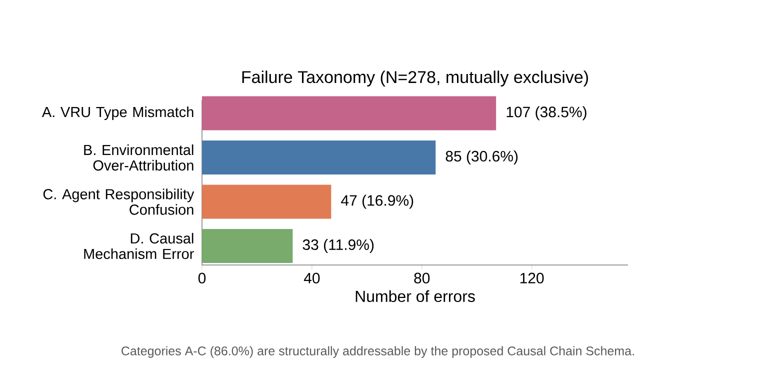  Describe the element at coordinates (118, 113) in the screenshot. I see `y-tick-label: A. VRU Type Mismatch` at that location.